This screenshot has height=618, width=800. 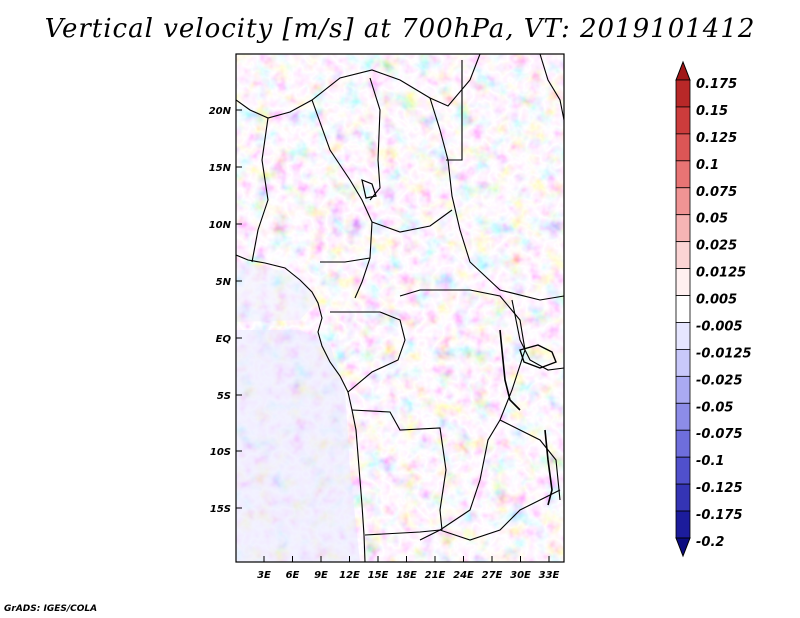 I want to click on credit-text: GrADS: IGES/COLA, so click(x=51, y=609).